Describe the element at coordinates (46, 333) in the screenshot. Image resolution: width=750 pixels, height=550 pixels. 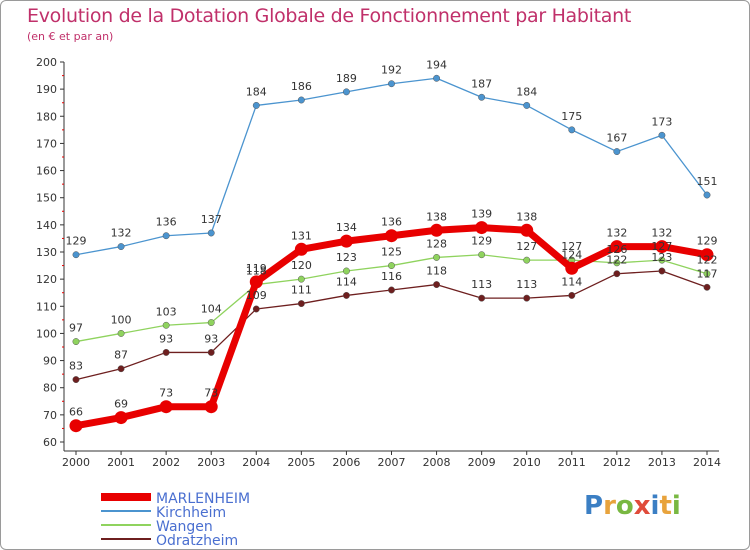
I see `y-tick-label: 100` at that location.